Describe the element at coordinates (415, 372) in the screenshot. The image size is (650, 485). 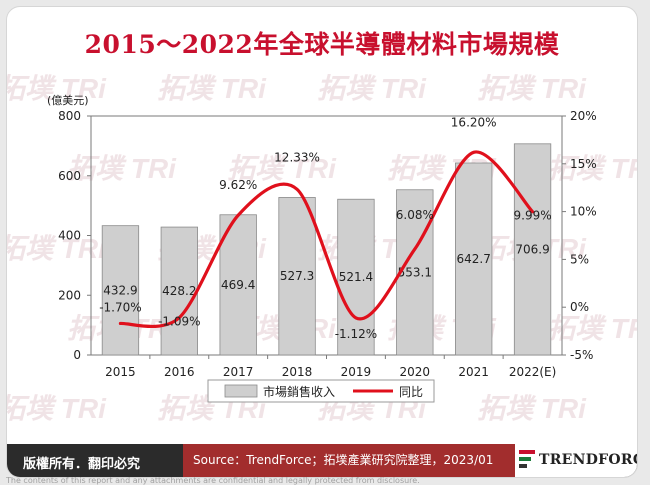
I see `x-tick-label: 2020` at that location.